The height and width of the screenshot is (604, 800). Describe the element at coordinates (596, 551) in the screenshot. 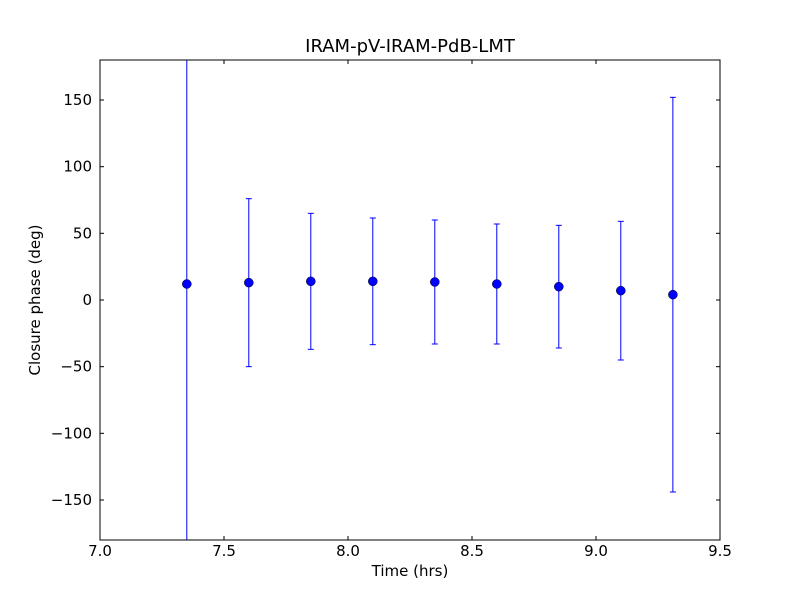

I see `x-tick-label: 9.0` at that location.